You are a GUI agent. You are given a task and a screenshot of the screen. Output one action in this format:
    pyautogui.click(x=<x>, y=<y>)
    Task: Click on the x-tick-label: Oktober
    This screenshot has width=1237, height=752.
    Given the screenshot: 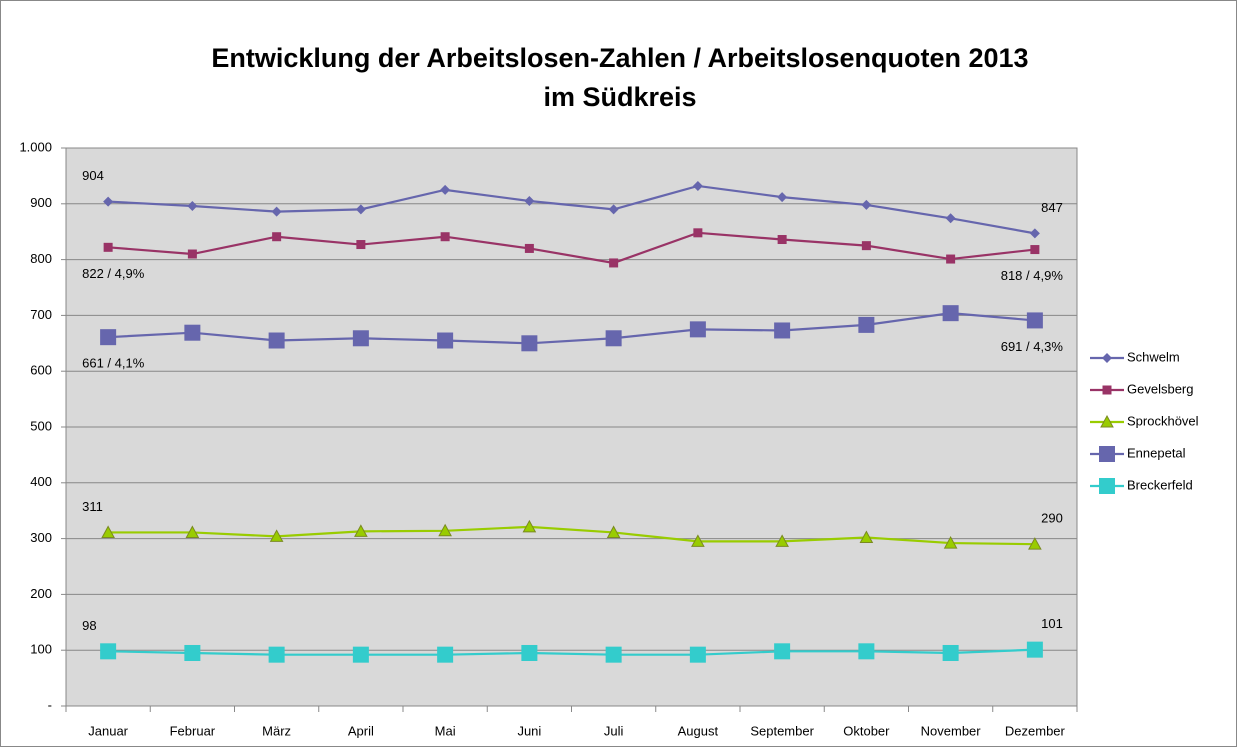 What is the action you would take?
    pyautogui.click(x=866, y=730)
    